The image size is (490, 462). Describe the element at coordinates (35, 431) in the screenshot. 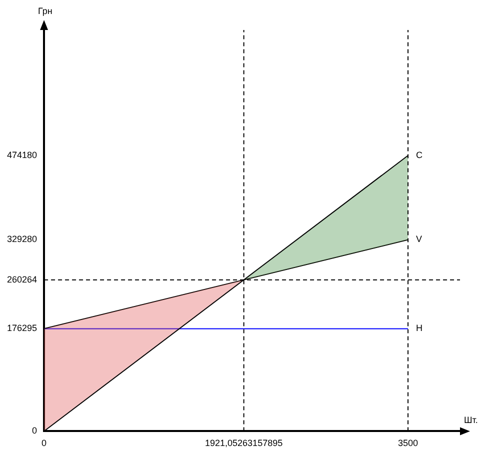

I see `y-tick-label: 0` at that location.